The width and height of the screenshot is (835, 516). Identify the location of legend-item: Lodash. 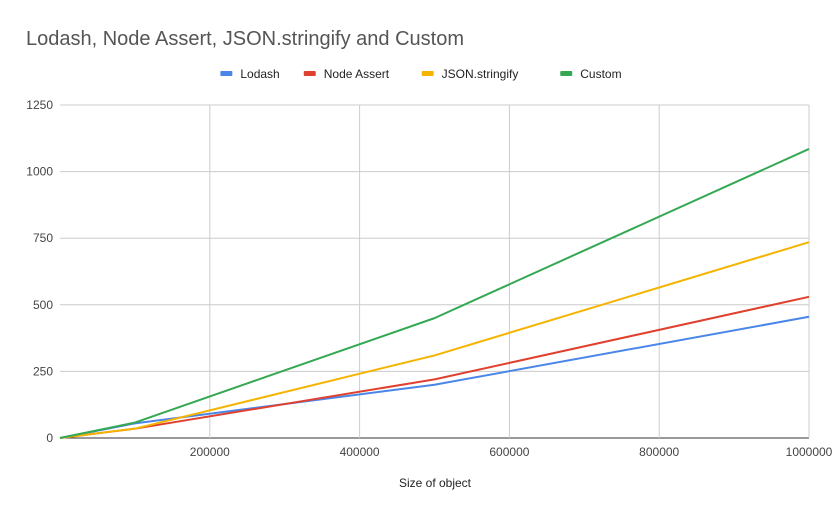
(250, 74).